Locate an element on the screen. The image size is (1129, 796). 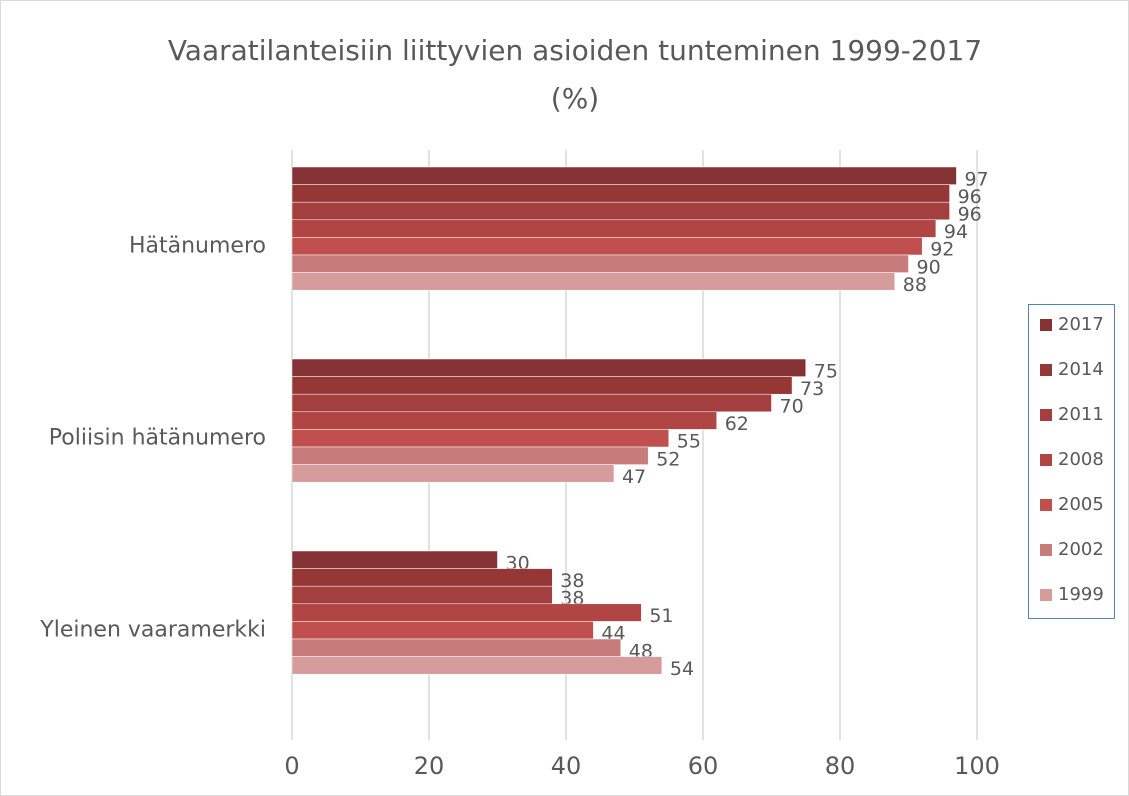
legend-label: 2002 is located at coordinates (1081, 549).